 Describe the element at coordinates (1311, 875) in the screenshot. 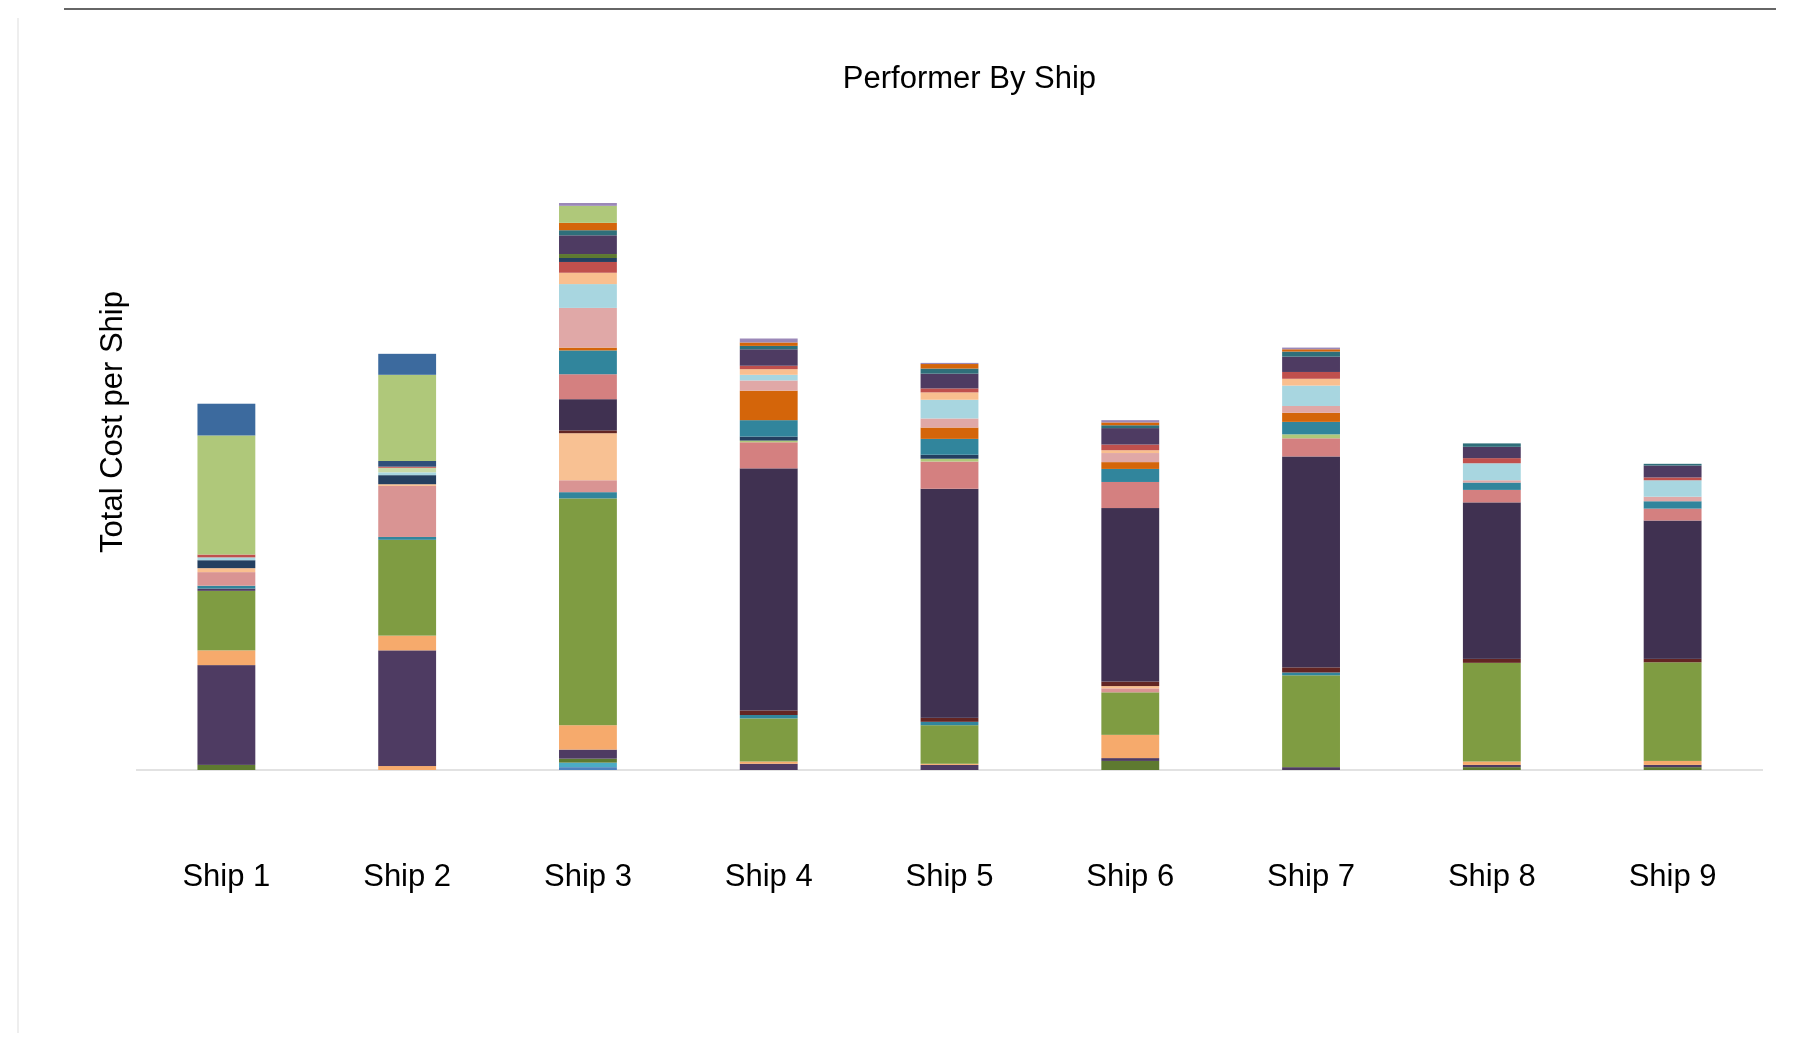

I see `x-tick-label: Ship 7` at that location.